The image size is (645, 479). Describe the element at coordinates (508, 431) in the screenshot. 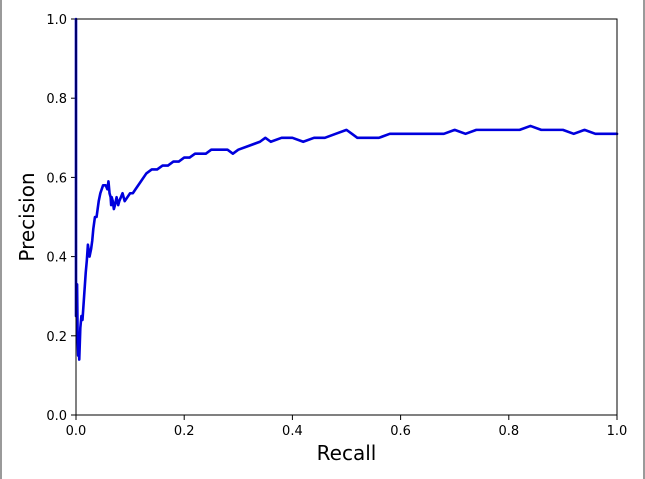

I see `x-tick-label: 0.8` at that location.